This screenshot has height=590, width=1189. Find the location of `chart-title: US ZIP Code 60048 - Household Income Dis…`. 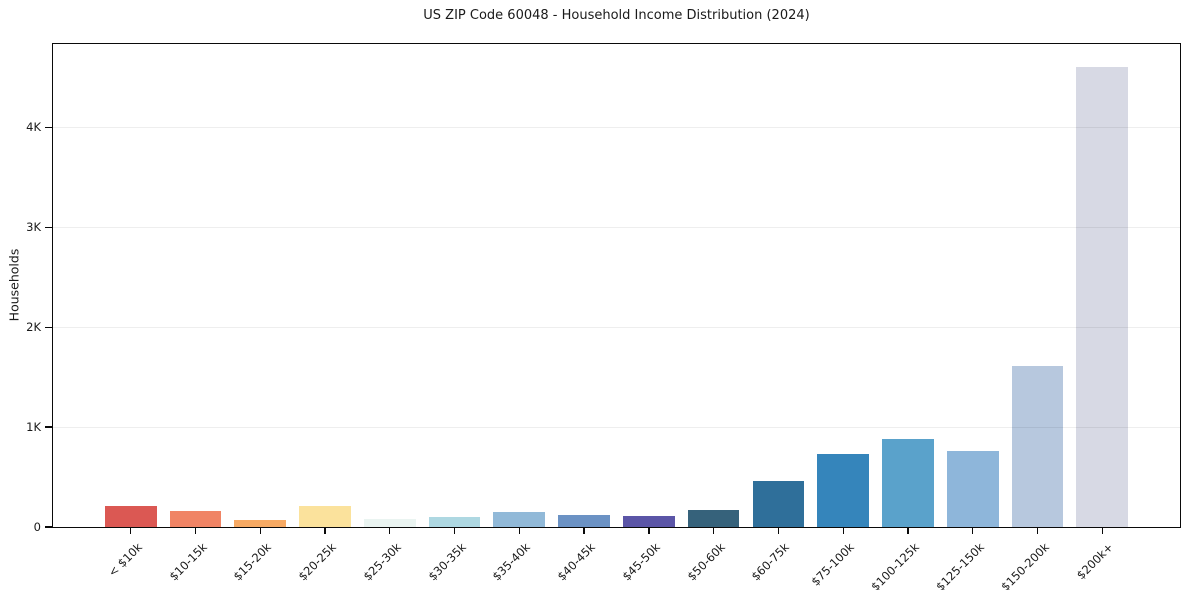

chart-title: US ZIP Code 60048 - Household Income Dis… is located at coordinates (616, 15).